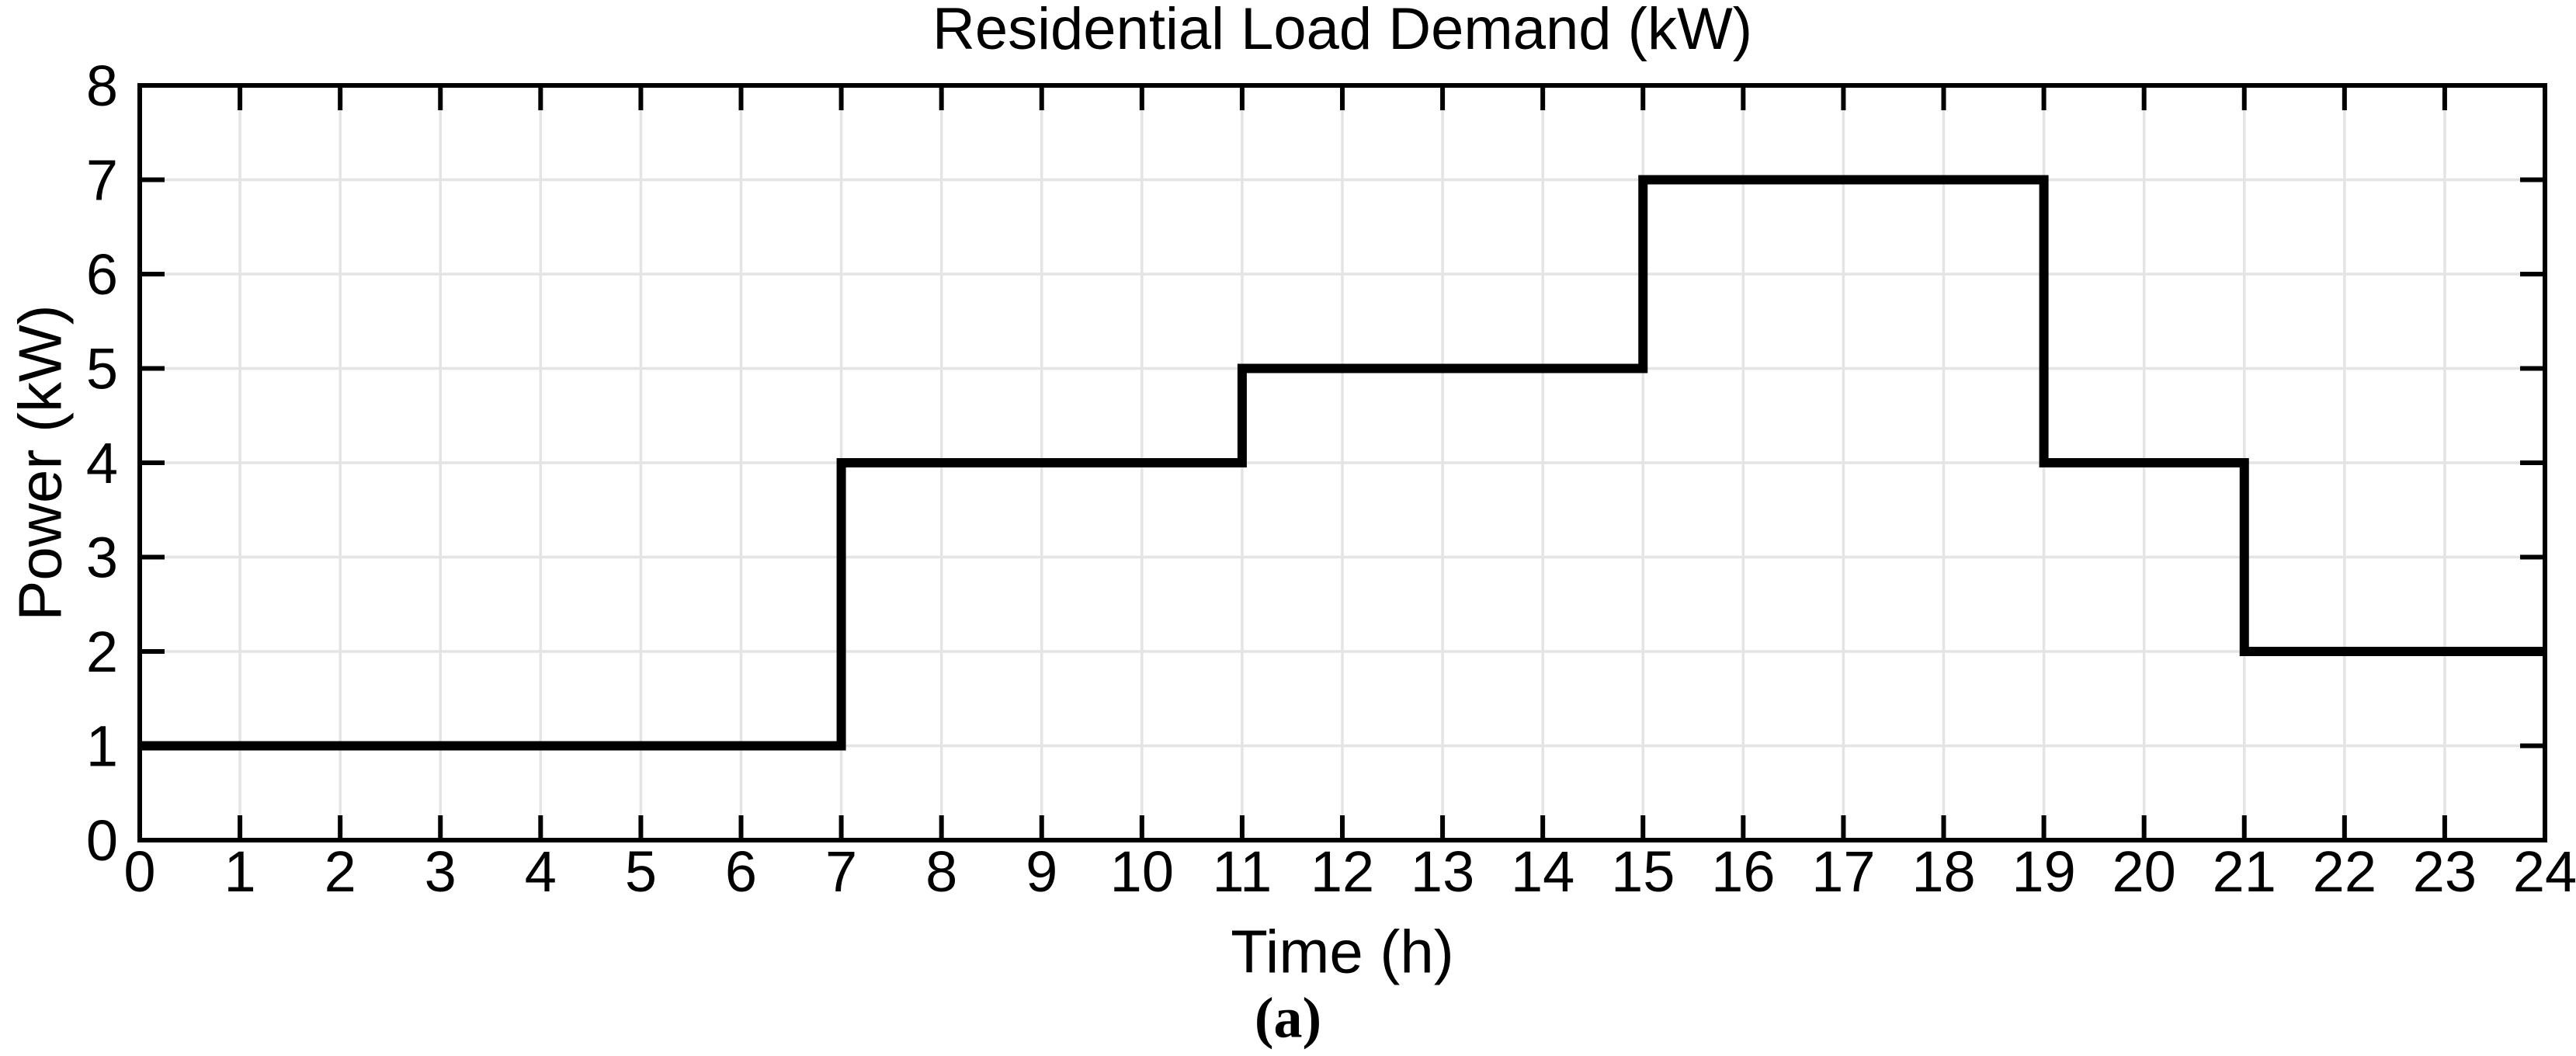 This screenshot has width=2576, height=1056. What do you see at coordinates (102, 746) in the screenshot?
I see `y-tick-label: 1` at bounding box center [102, 746].